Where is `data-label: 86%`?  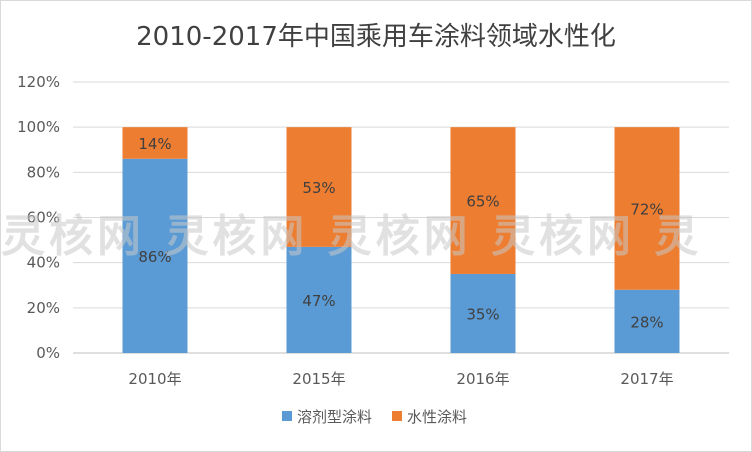 data-label: 86% is located at coordinates (154, 257).